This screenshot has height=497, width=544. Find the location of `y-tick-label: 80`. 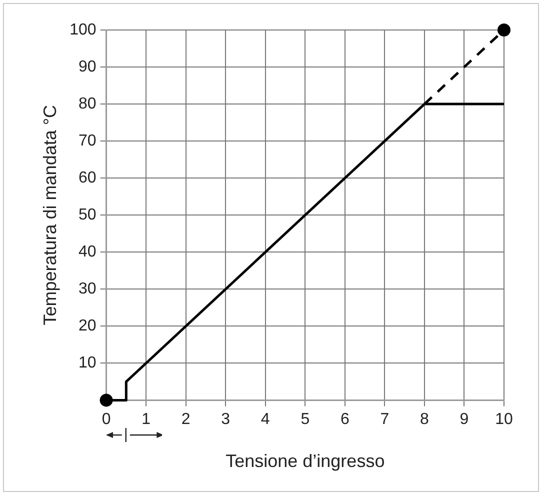

y-tick-label: 80 is located at coordinates (87, 103).